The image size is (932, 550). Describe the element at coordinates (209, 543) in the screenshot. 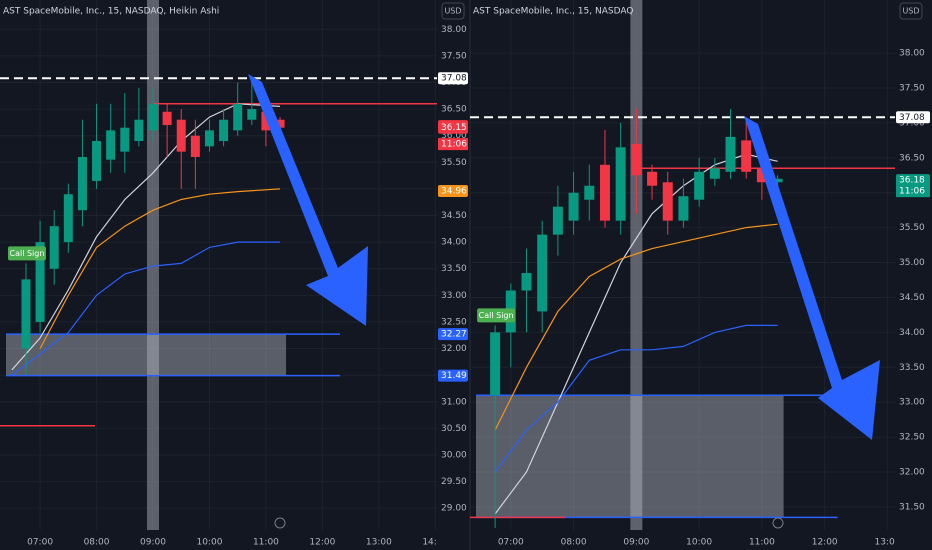

I see `x-tick-label: 10:00` at that location.